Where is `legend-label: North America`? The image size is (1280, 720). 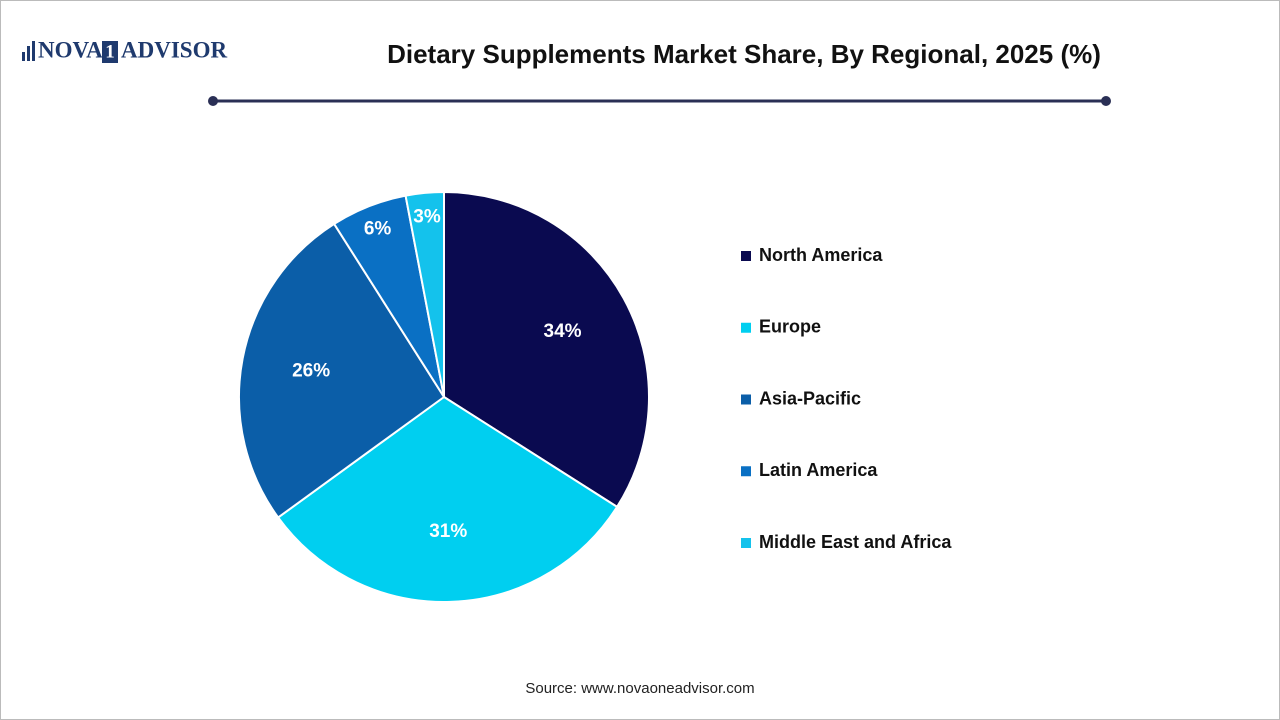 legend-label: North America is located at coordinates (821, 255).